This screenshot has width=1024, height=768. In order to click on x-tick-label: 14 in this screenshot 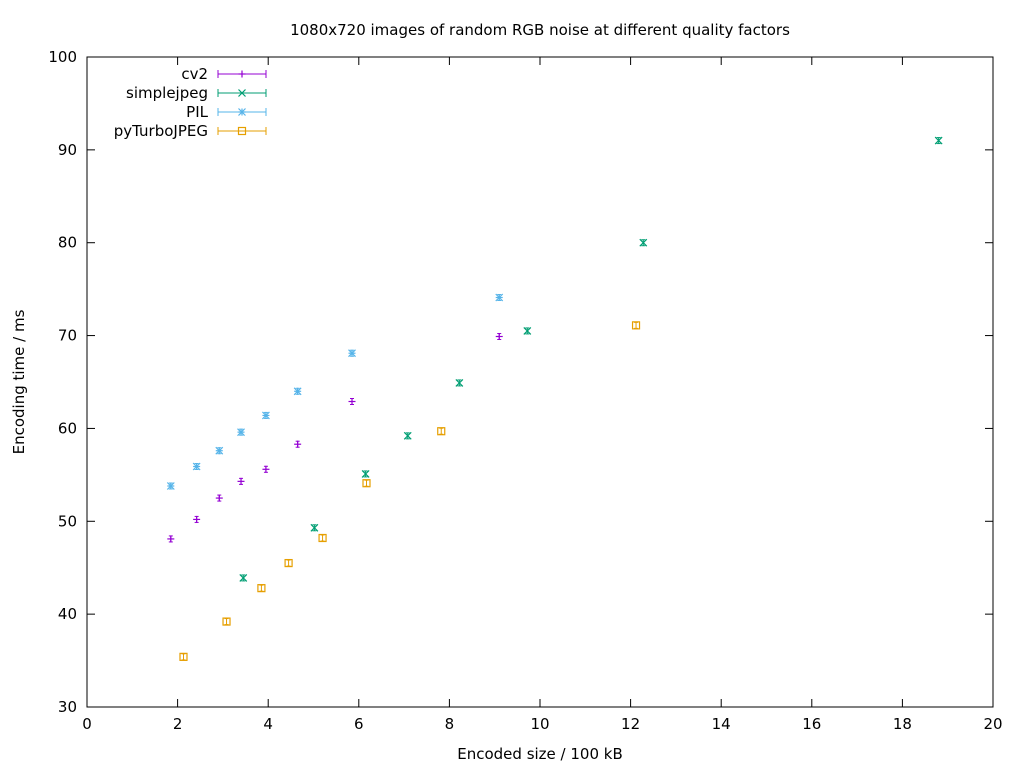, I will do `click(721, 724)`.